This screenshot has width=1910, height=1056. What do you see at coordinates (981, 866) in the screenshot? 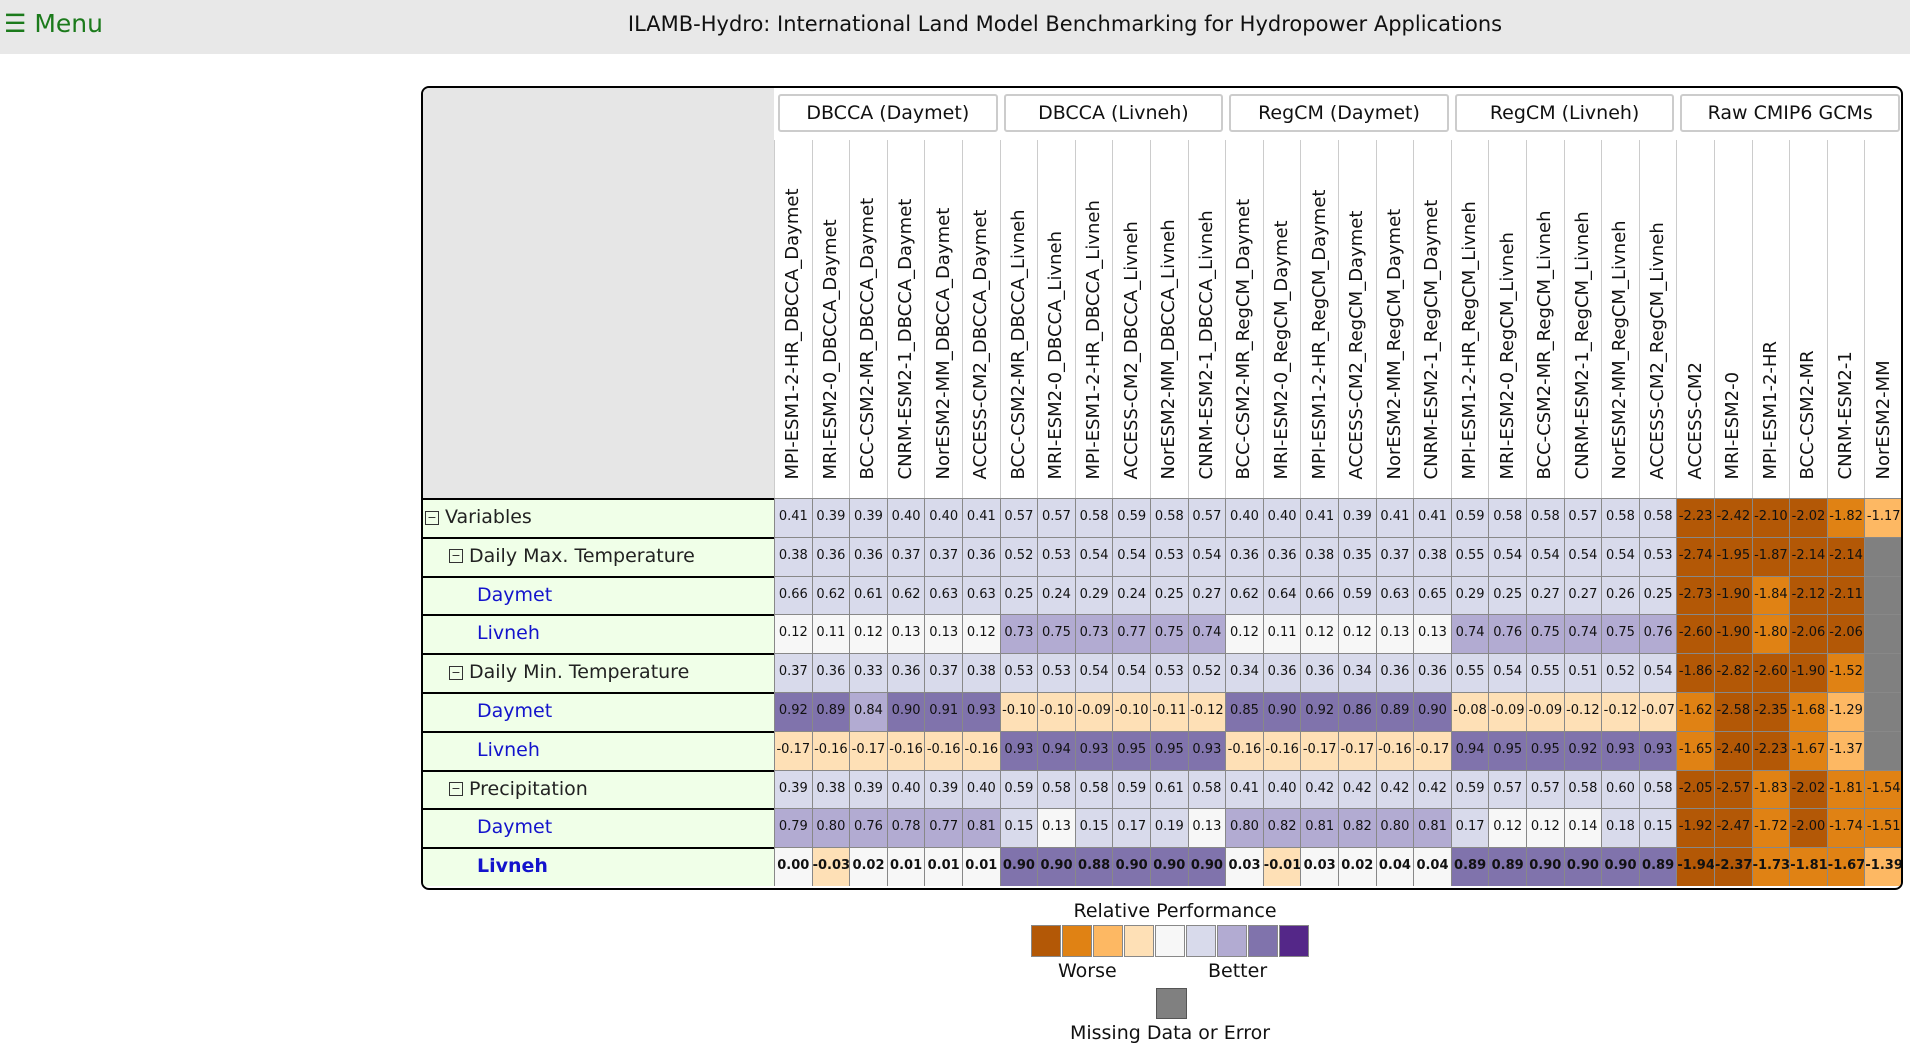
I see `score-cell: 0.01` at bounding box center [981, 866].